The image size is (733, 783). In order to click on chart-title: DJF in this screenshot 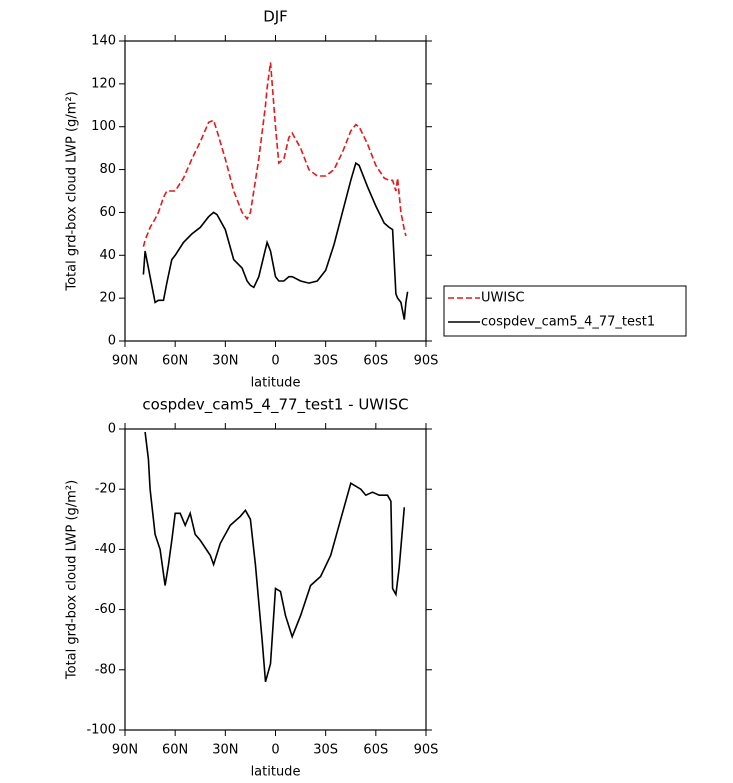, I will do `click(275, 17)`.